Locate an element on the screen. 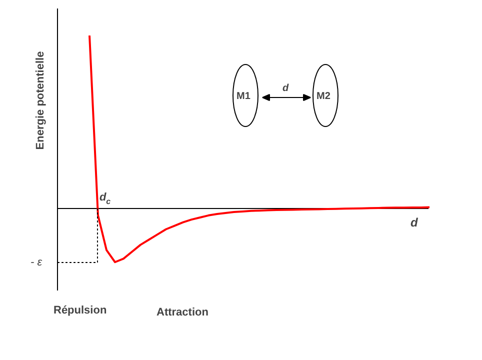 Image resolution: width=482 pixels, height=360 pixels. y-axis-title: Energie potentielle is located at coordinates (40, 100).